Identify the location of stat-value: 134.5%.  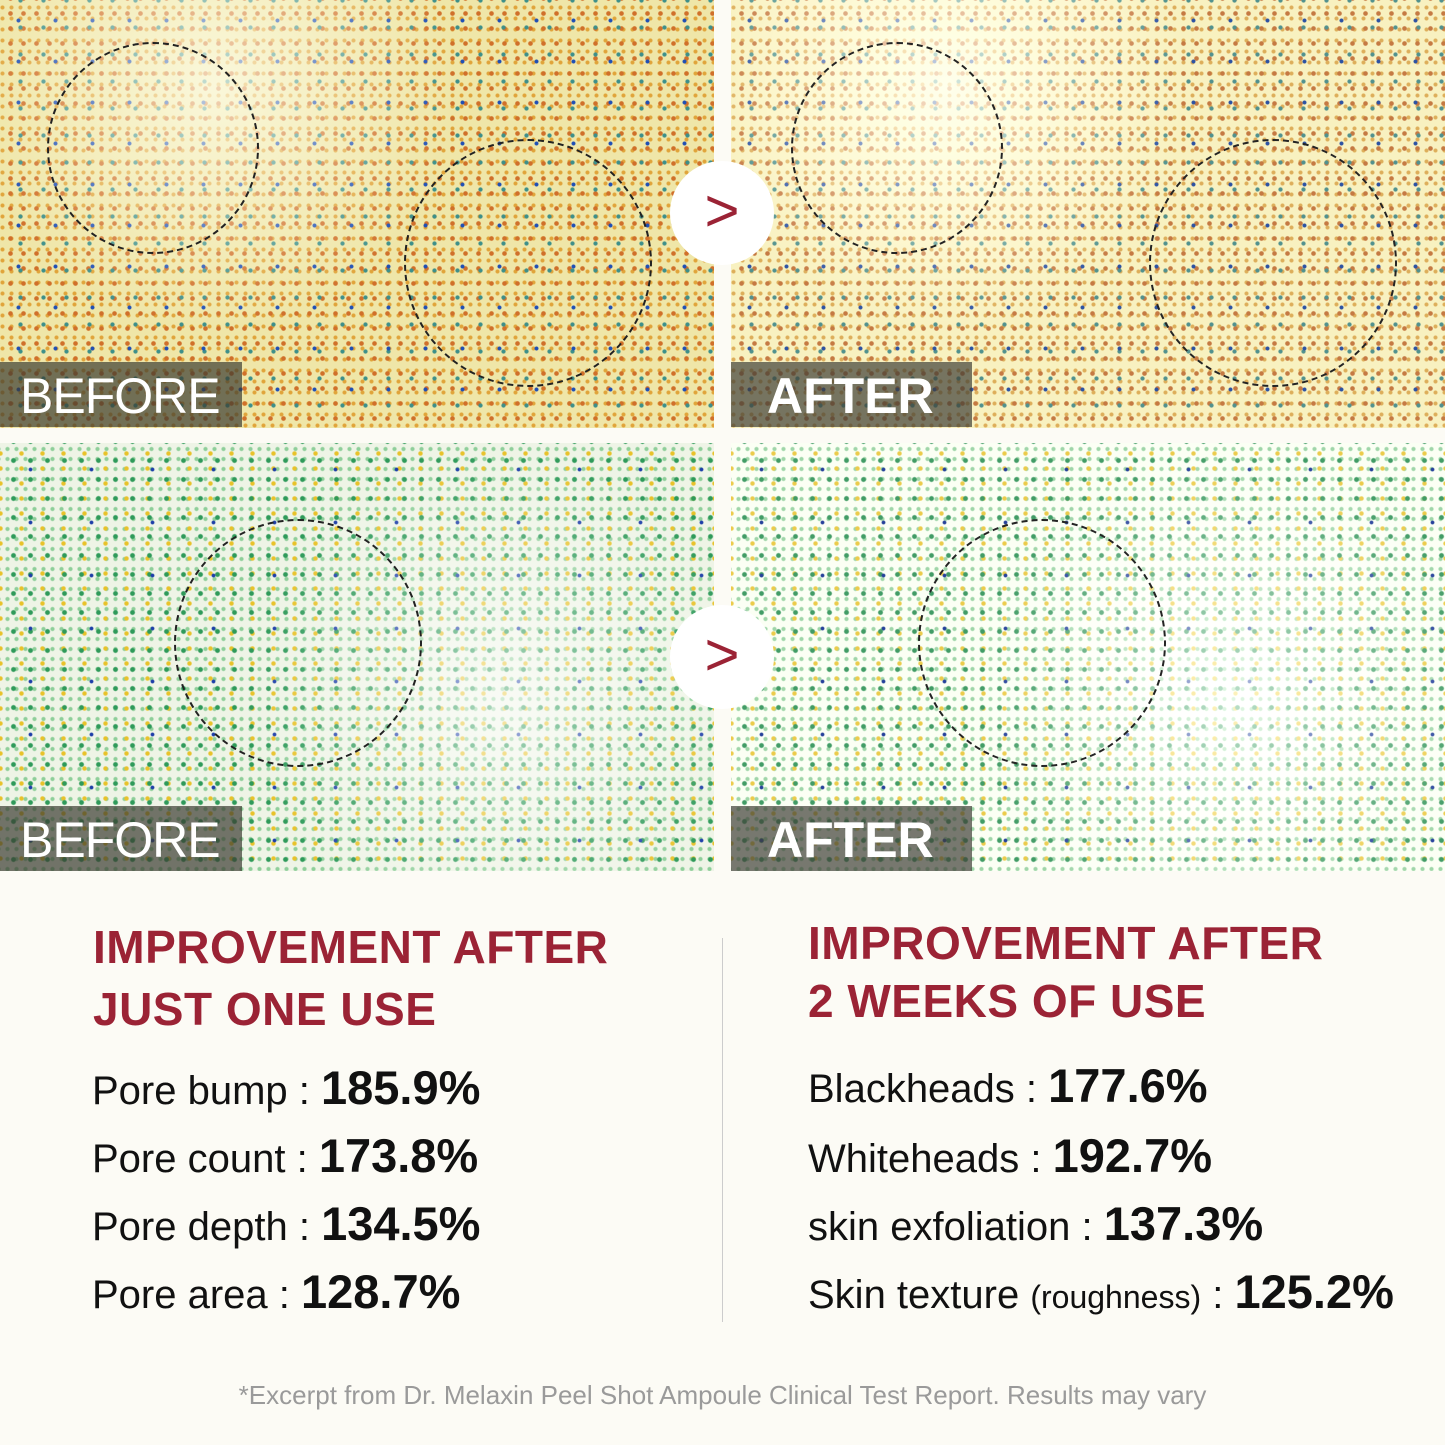
(401, 1223).